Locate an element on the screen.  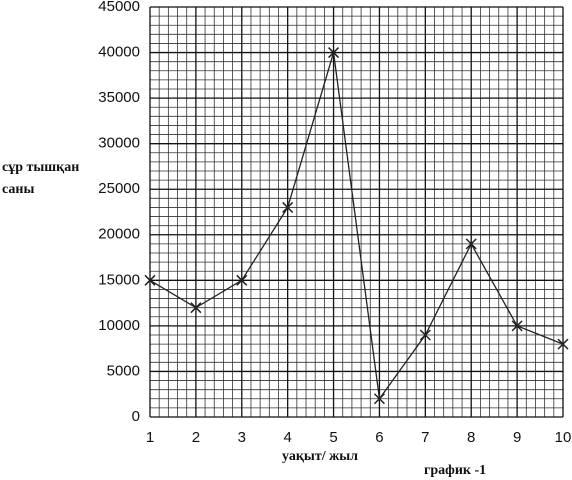
y-tick-label: 35000 is located at coordinates (119, 97).